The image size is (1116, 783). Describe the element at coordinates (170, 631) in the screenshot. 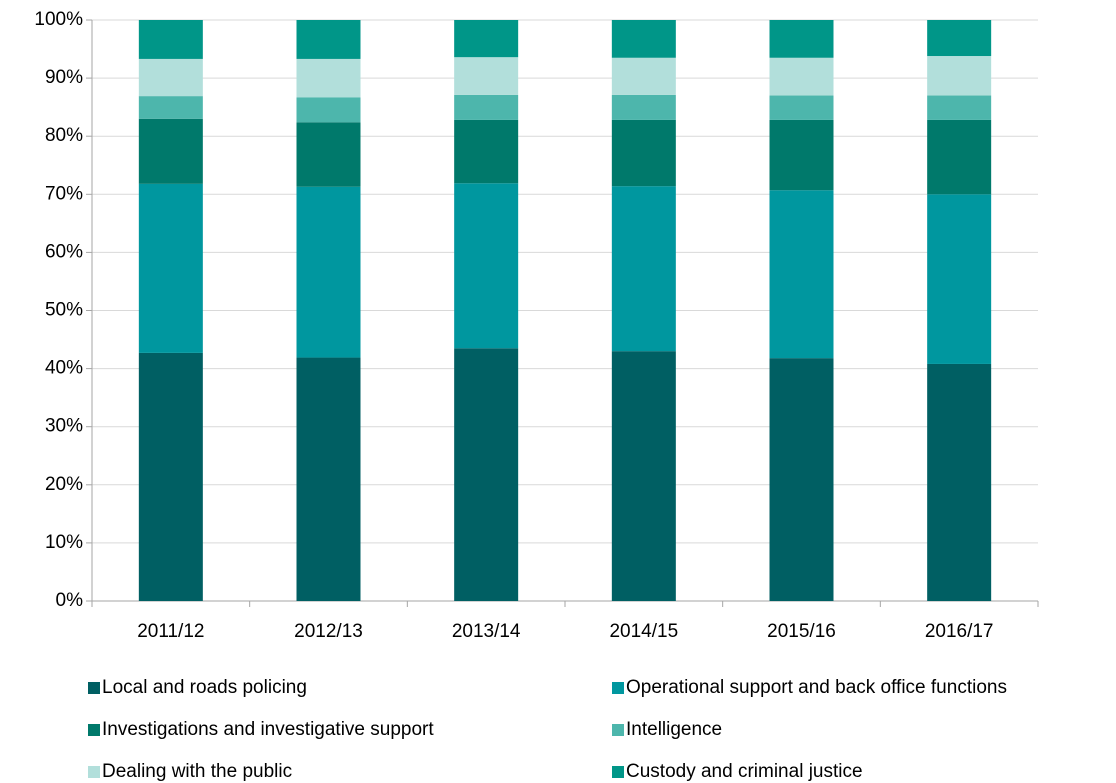

I see `x-tick-label: 2011/12` at that location.